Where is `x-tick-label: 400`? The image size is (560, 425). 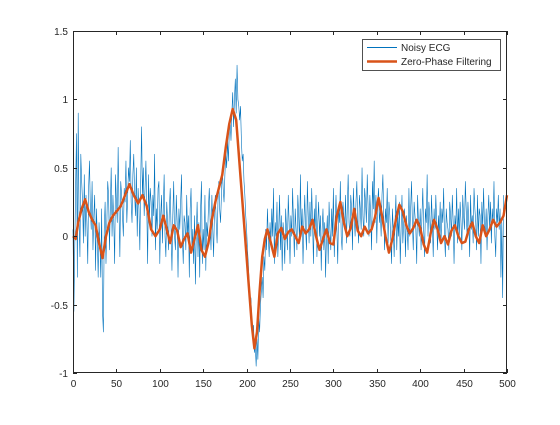 x-tick-label: 400 is located at coordinates (420, 384).